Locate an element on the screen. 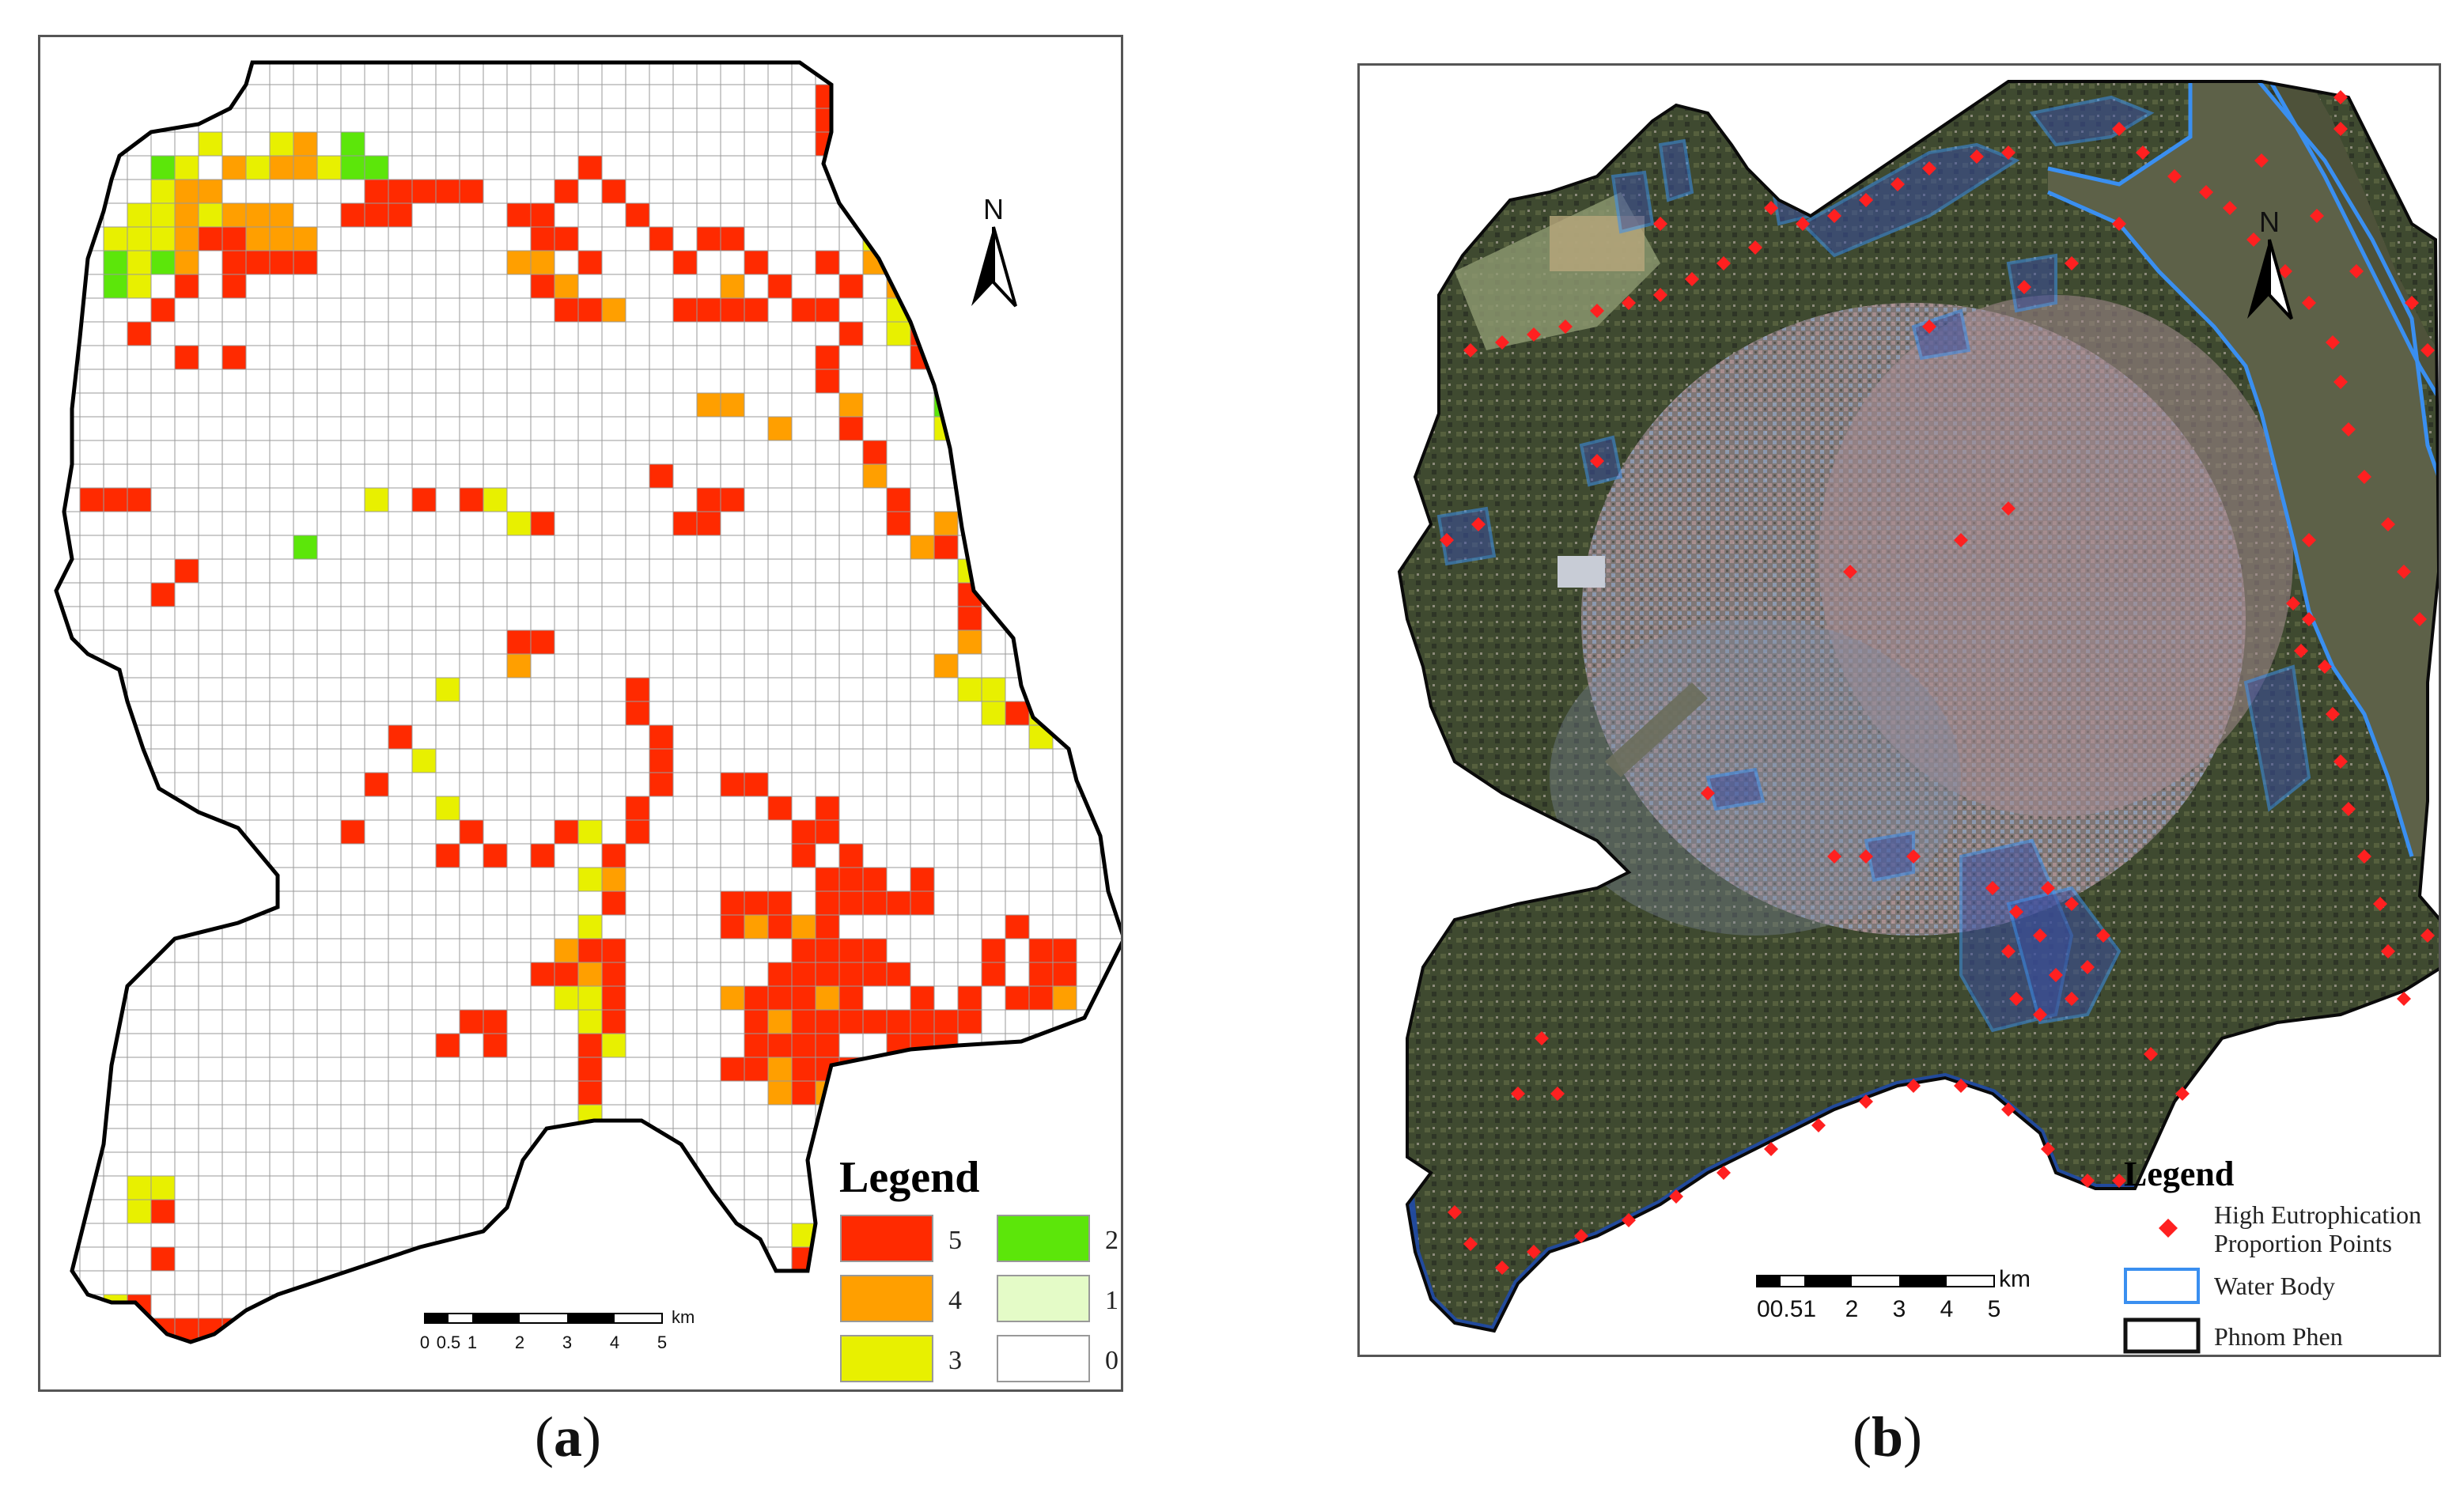  scale-unit-label: km is located at coordinates (683, 1317).